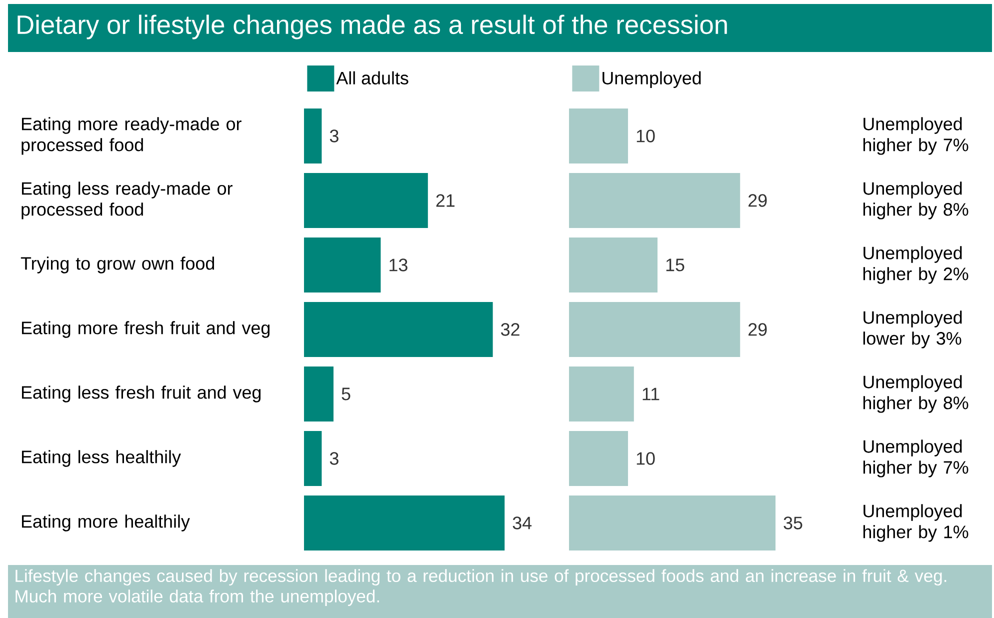 The height and width of the screenshot is (618, 994). Describe the element at coordinates (372, 27) in the screenshot. I see `chart-title: Dietary or lifestyle changes made as a result of the recession` at that location.